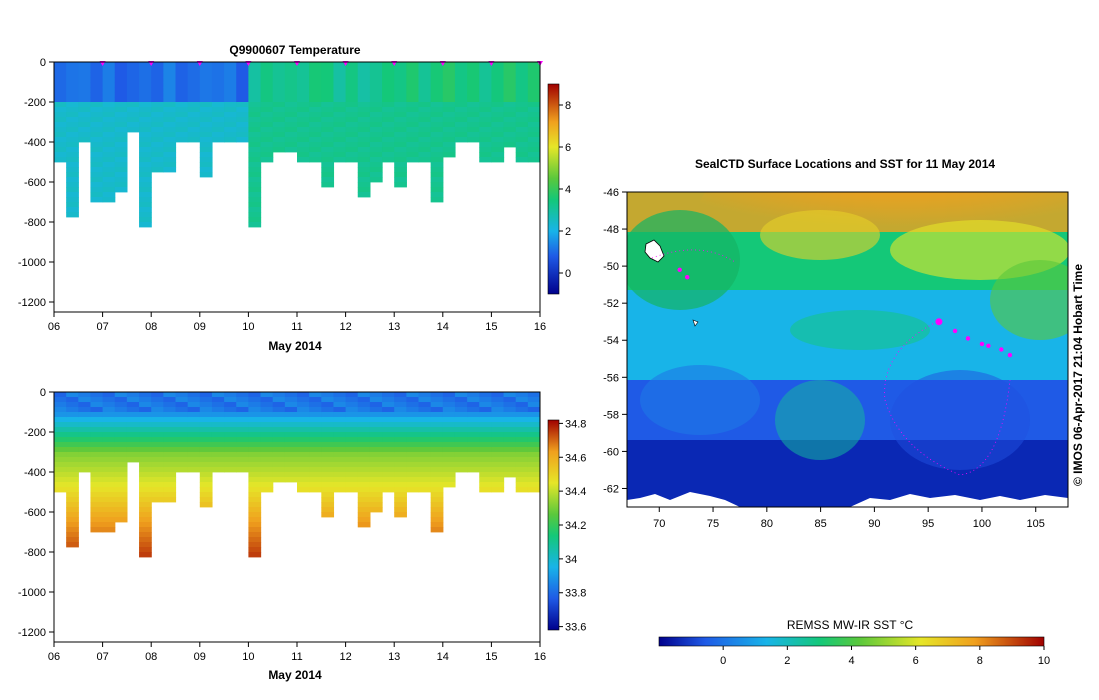  Describe the element at coordinates (296, 657) in the screenshot. I see `x-tick-label: 11` at that location.